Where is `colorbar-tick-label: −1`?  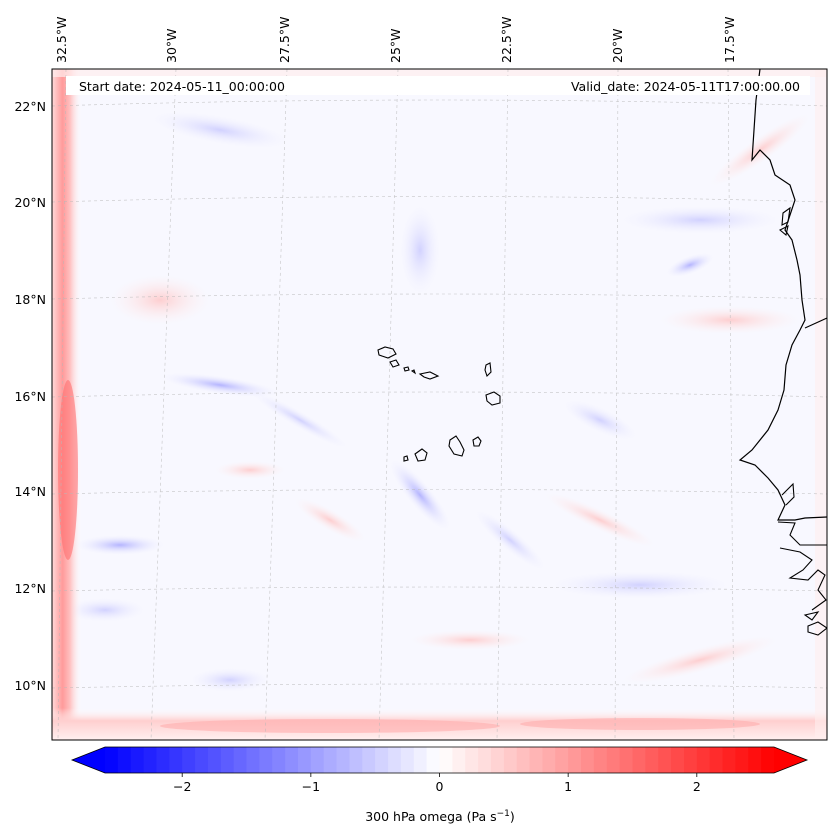
colorbar-tick-label: −1 is located at coordinates (311, 786).